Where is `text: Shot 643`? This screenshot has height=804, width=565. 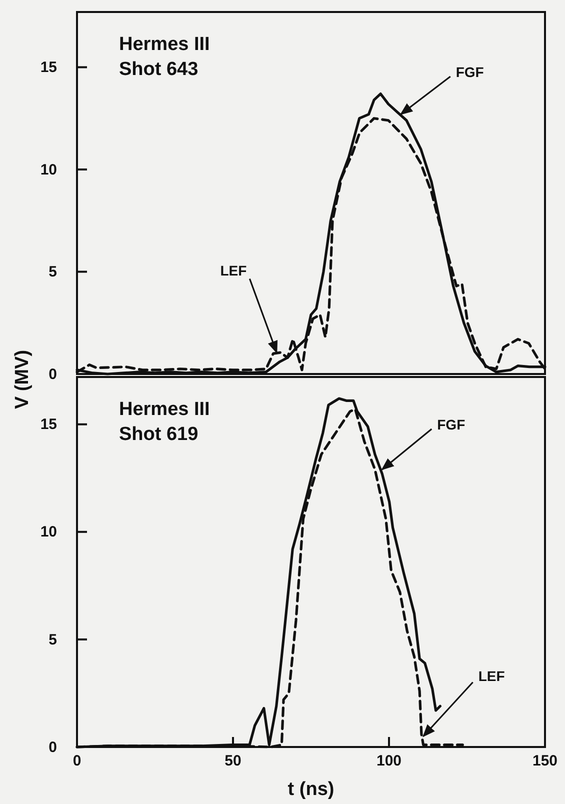 text: Shot 643 is located at coordinates (158, 69).